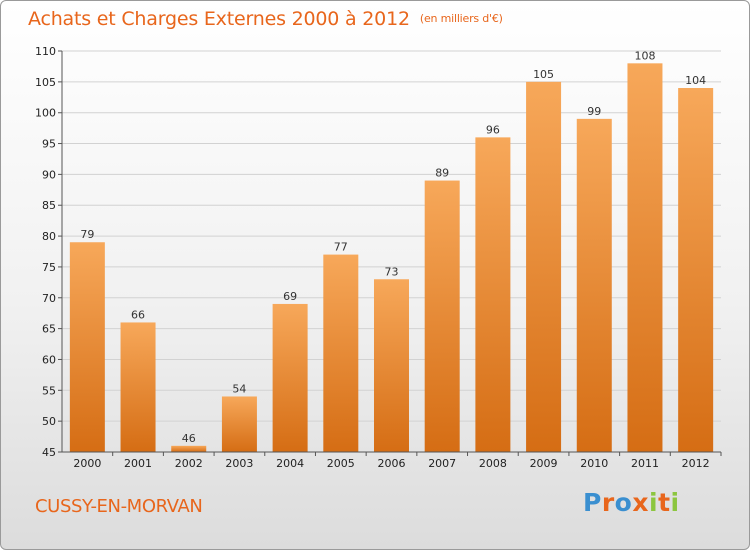  Describe the element at coordinates (594, 463) in the screenshot. I see `x-tick-label: 2010` at that location.